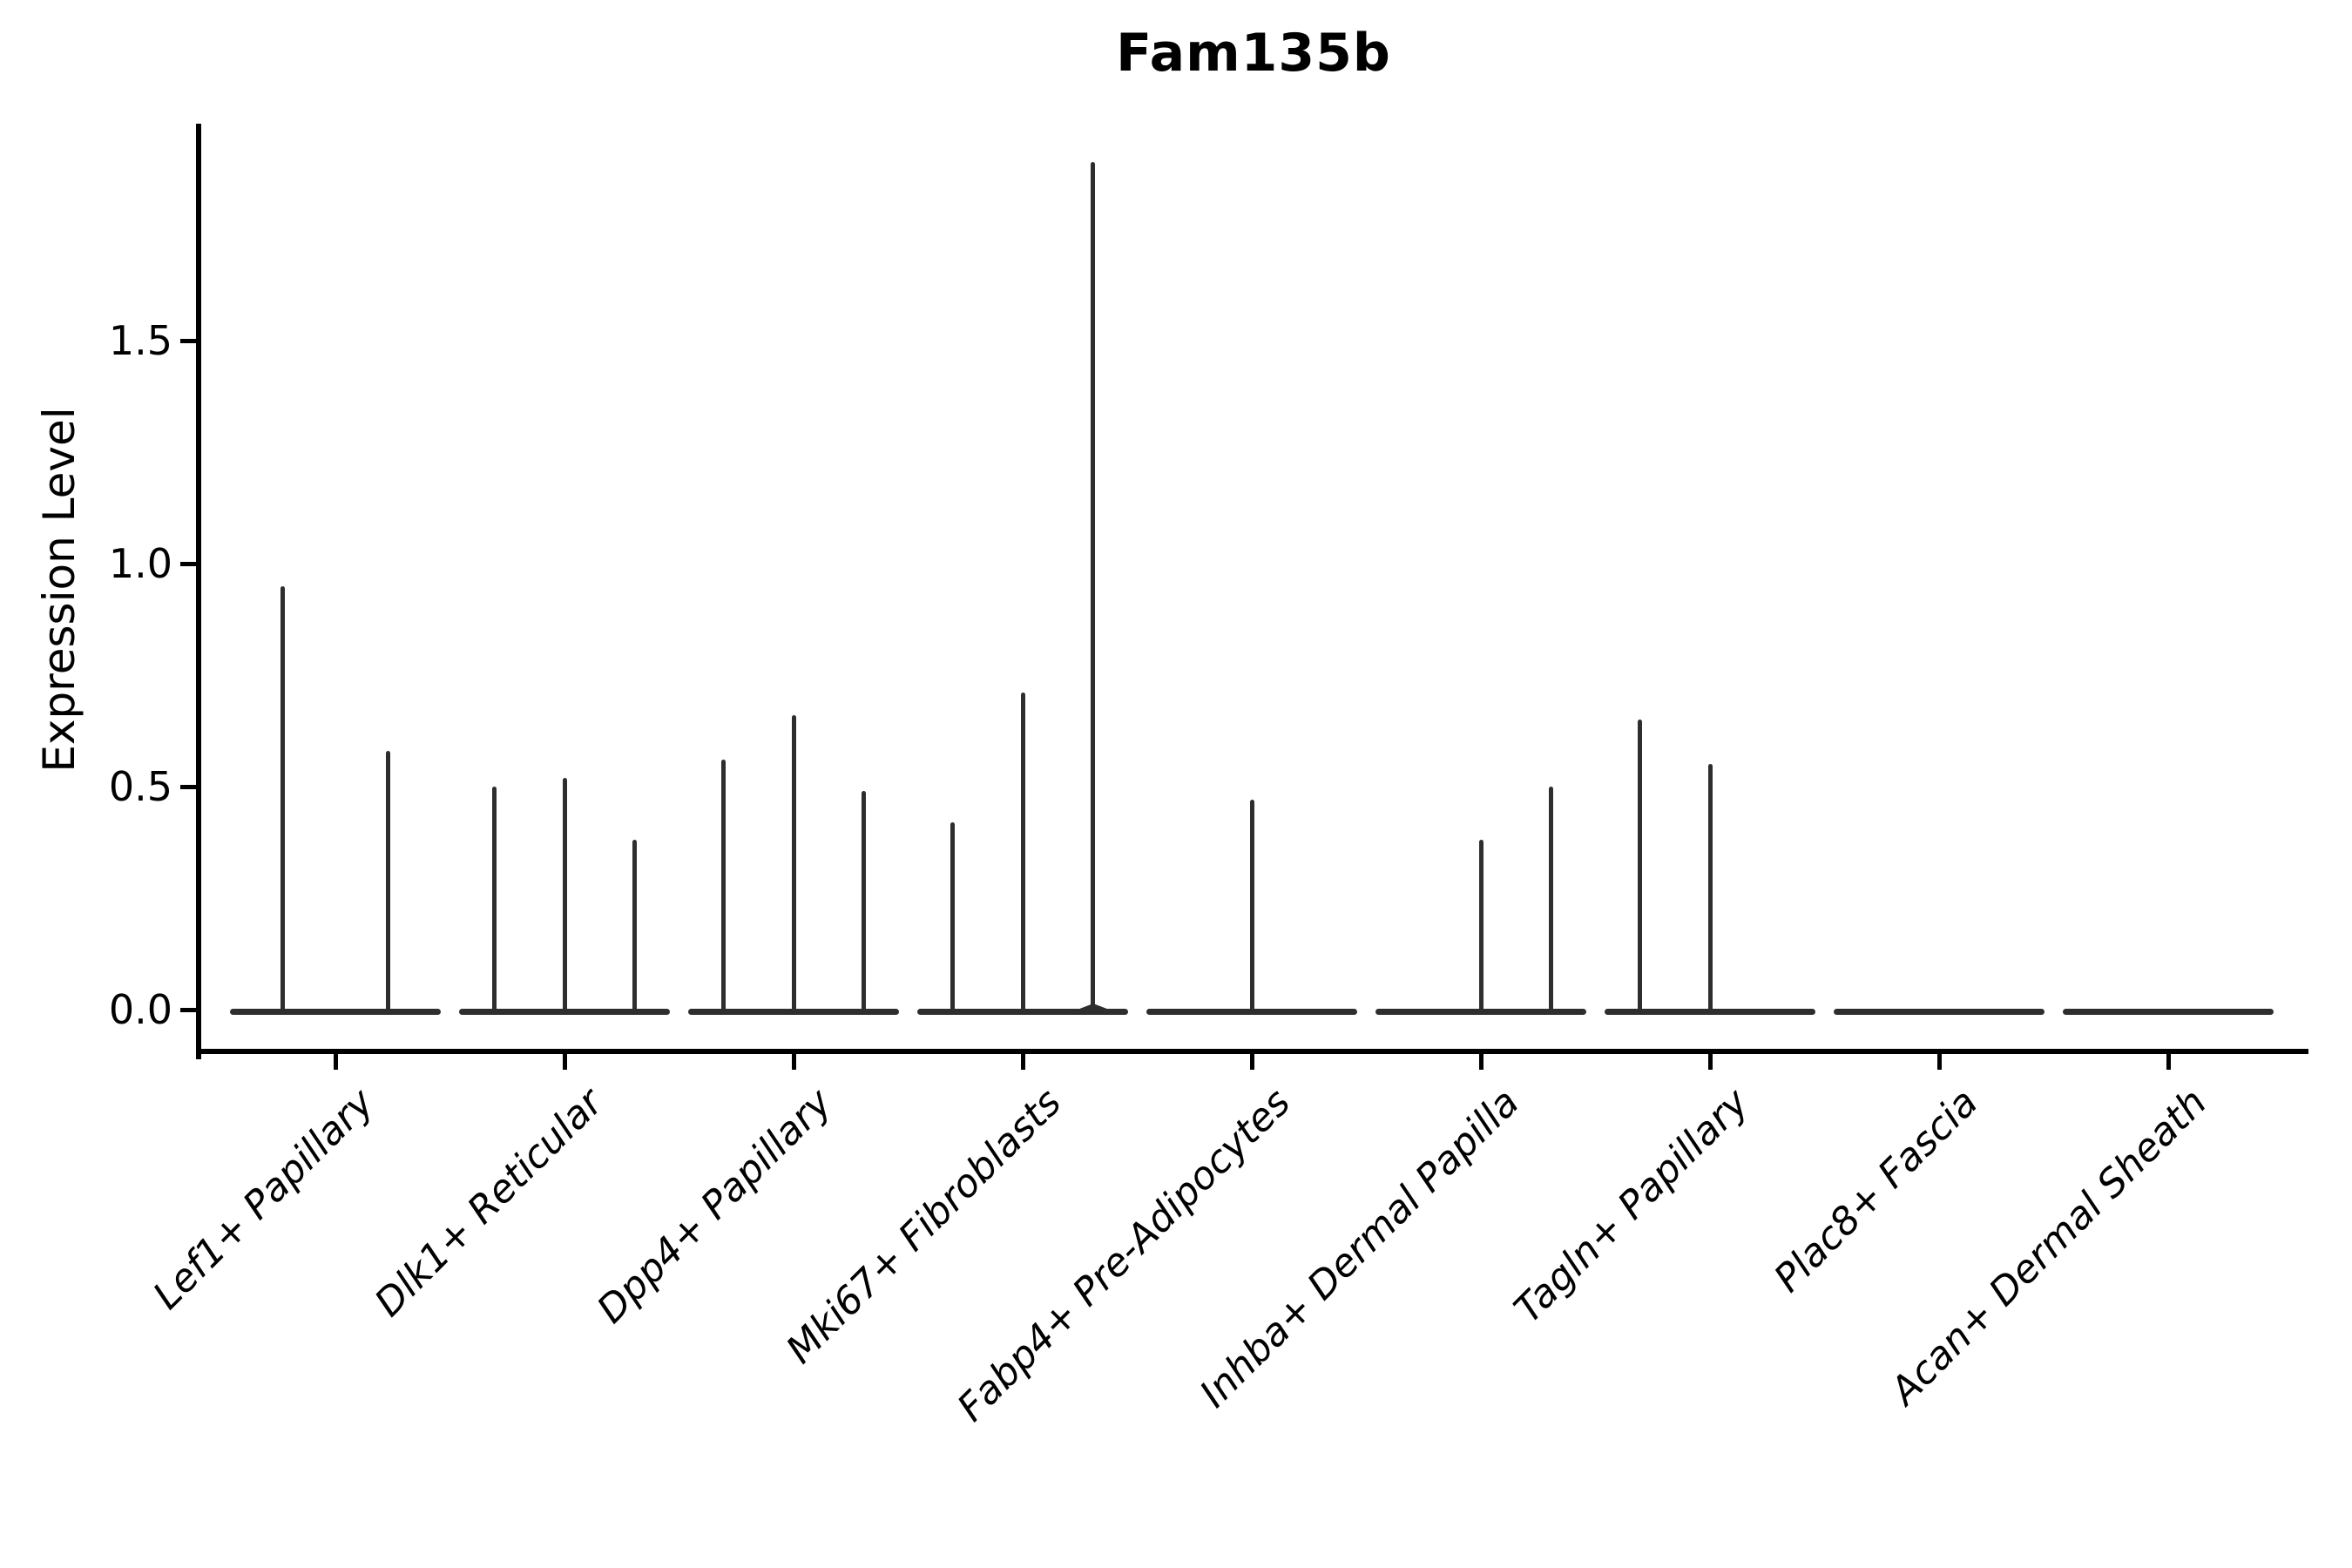  Describe the element at coordinates (1253, 53) in the screenshot. I see `chart-title: Fam135b` at that location.